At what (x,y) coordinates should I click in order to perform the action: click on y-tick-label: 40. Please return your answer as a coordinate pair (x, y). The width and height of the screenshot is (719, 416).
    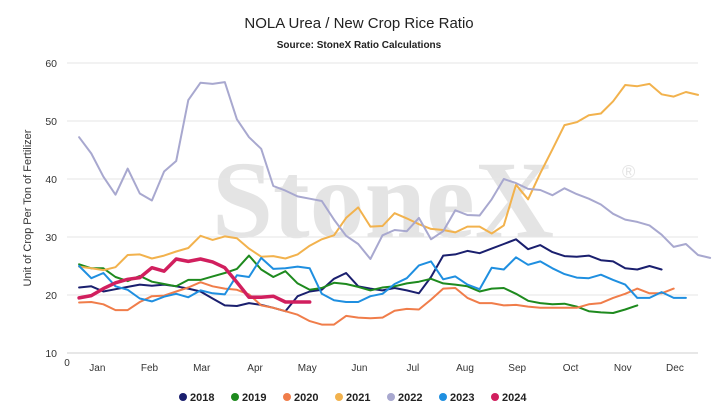
    Looking at the image, I should click on (51, 180).